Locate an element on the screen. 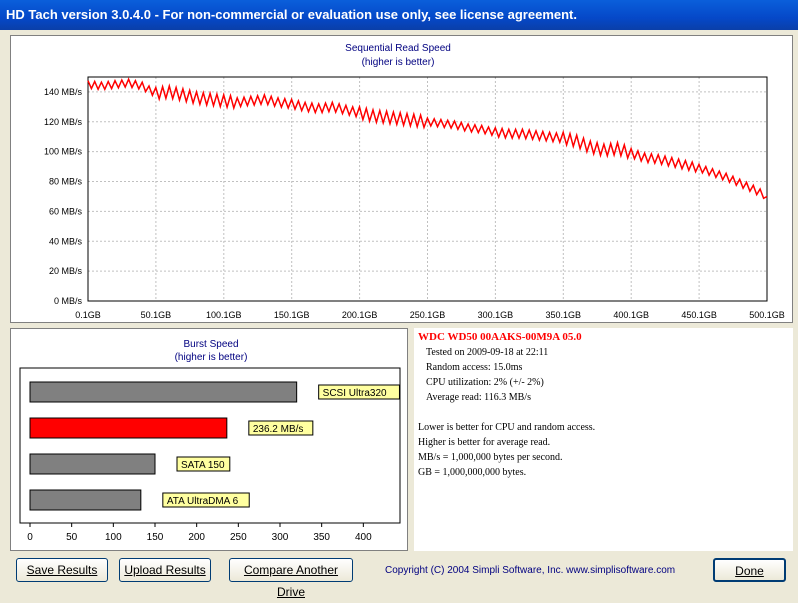 Image resolution: width=798 pixels, height=603 pixels. burst-bar-label: SATA 150 is located at coordinates (203, 465).